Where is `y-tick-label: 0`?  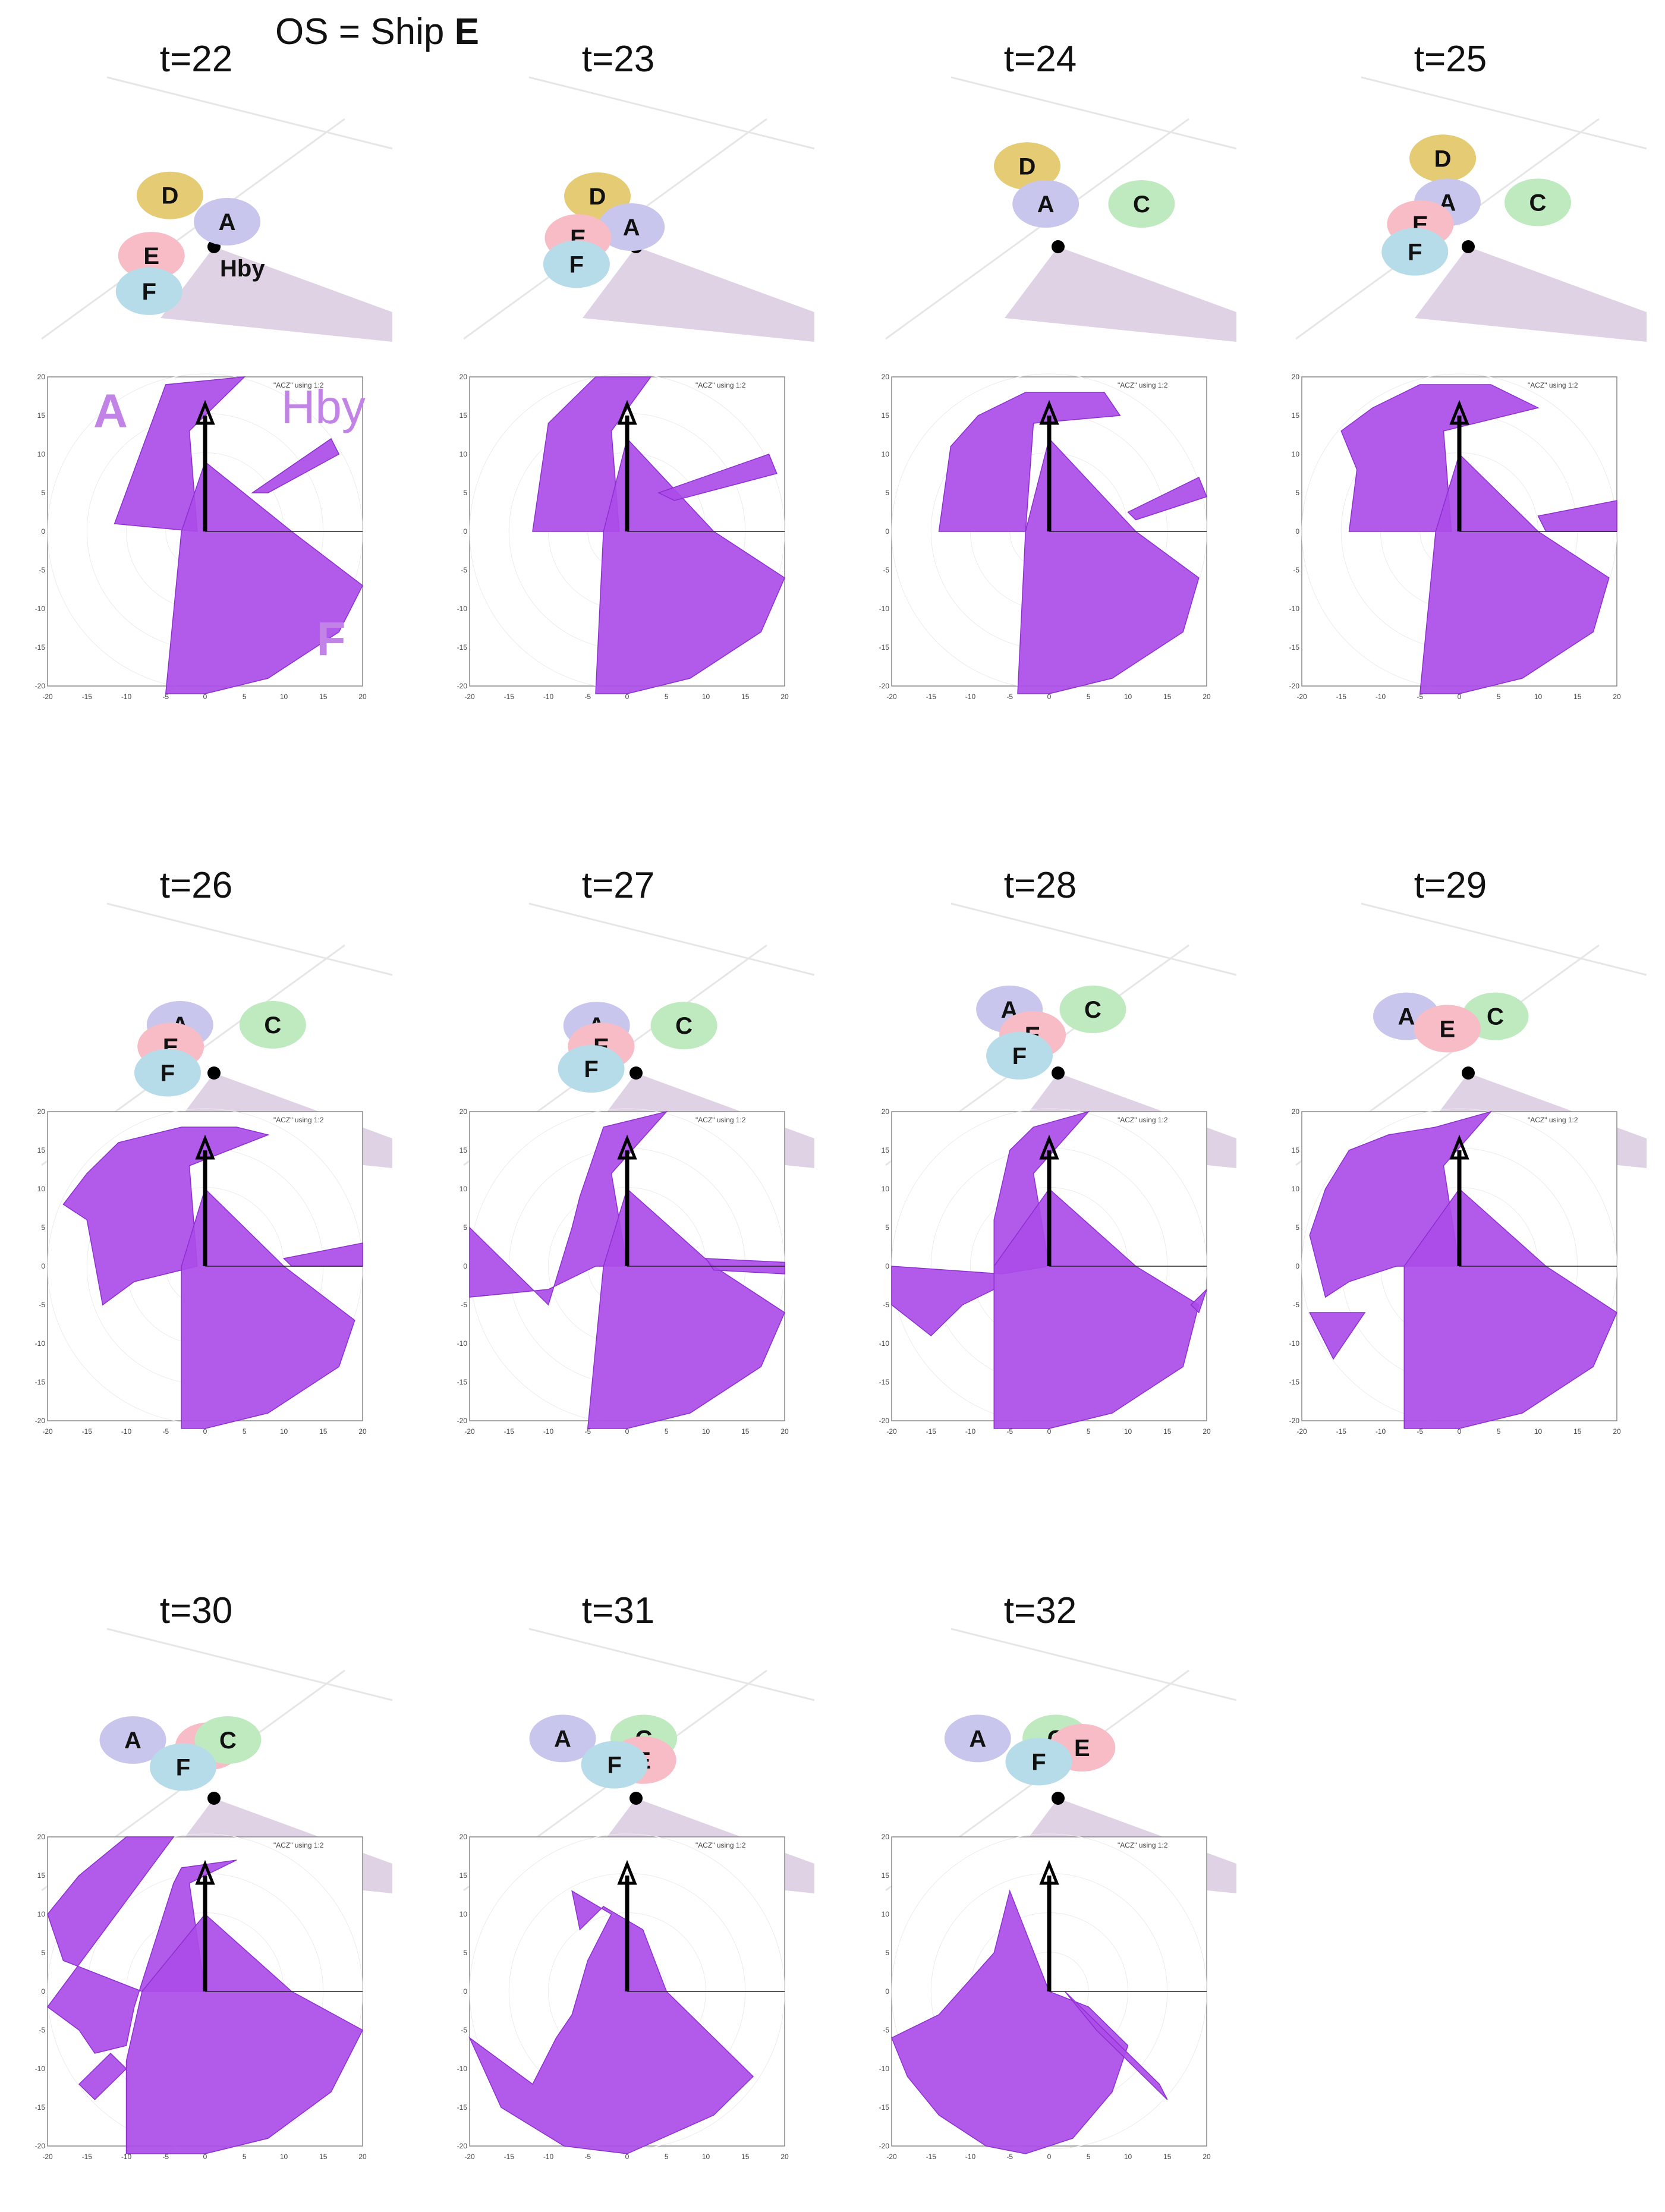 y-tick-label: 0 is located at coordinates (465, 1991).